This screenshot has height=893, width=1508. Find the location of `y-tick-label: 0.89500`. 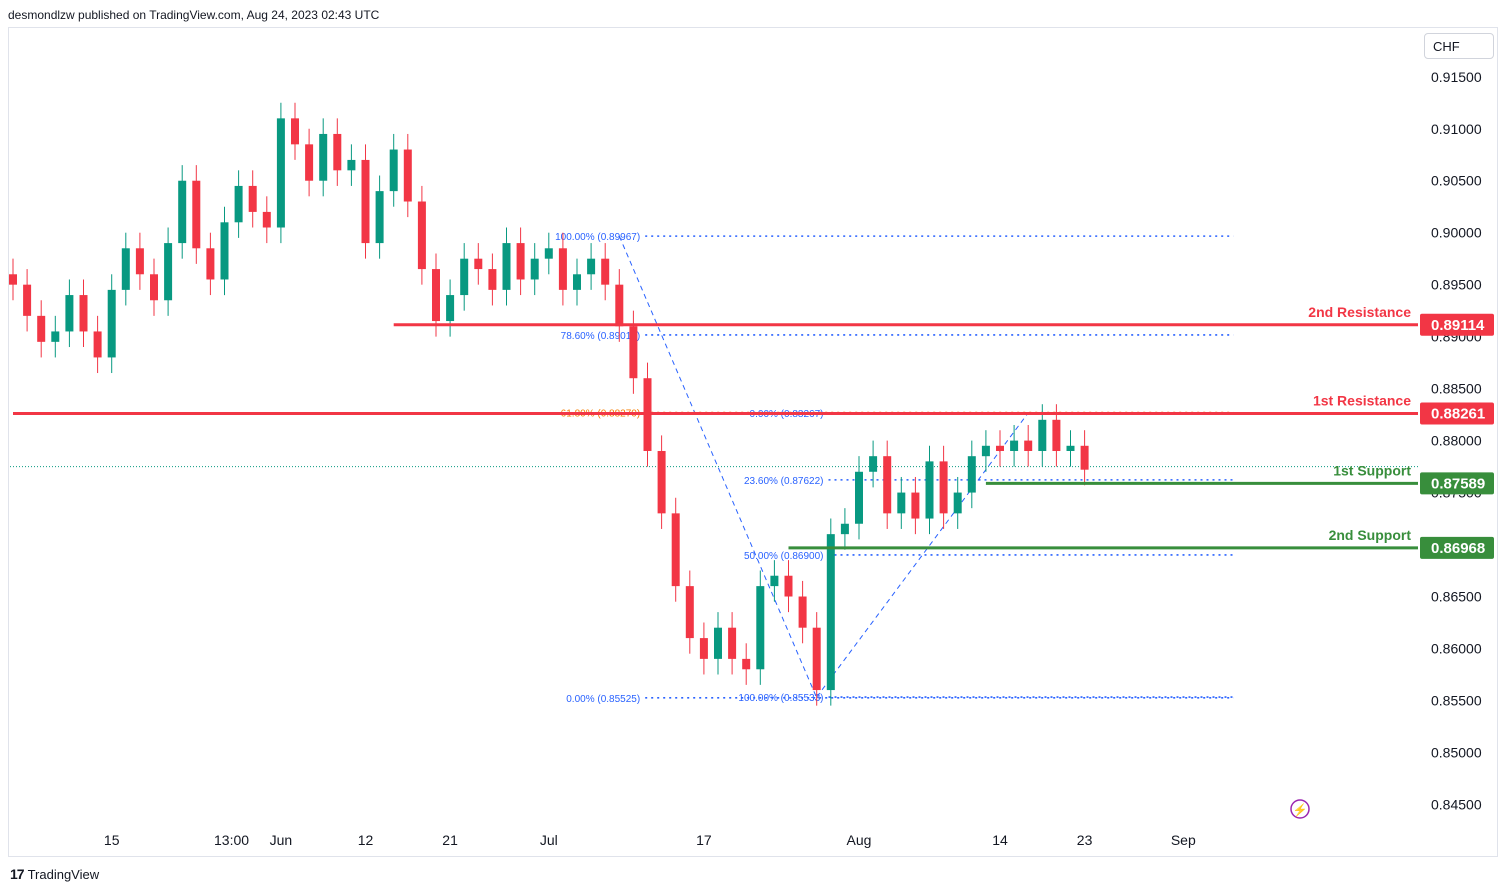

y-tick-label: 0.89500 is located at coordinates (1456, 285).